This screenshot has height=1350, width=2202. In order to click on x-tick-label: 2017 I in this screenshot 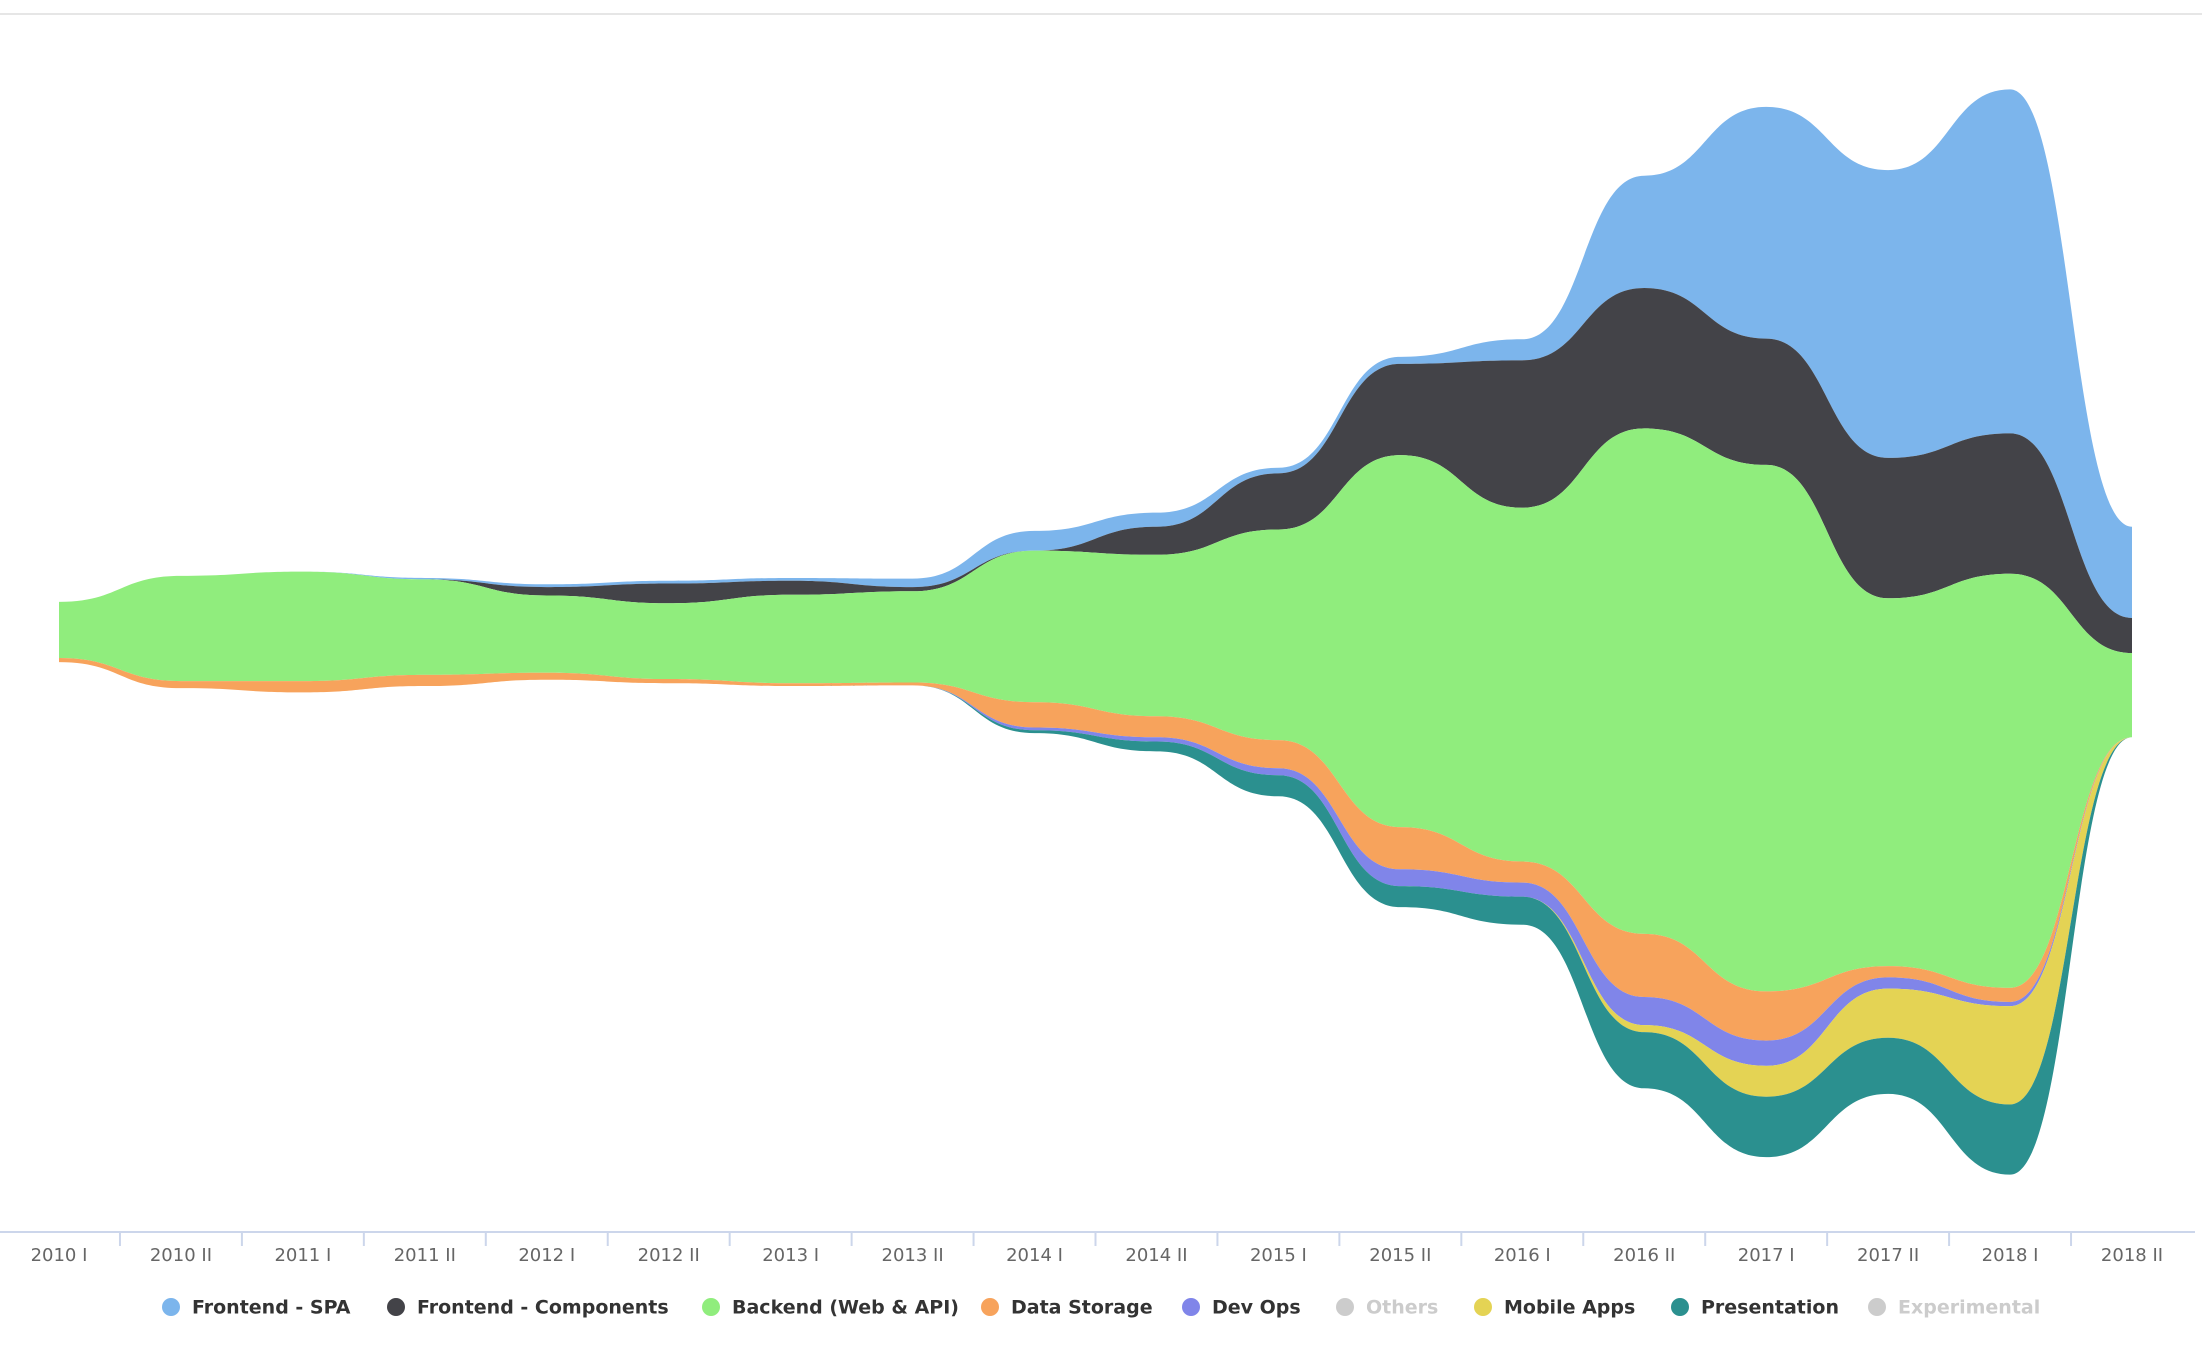, I will do `click(1766, 1255)`.